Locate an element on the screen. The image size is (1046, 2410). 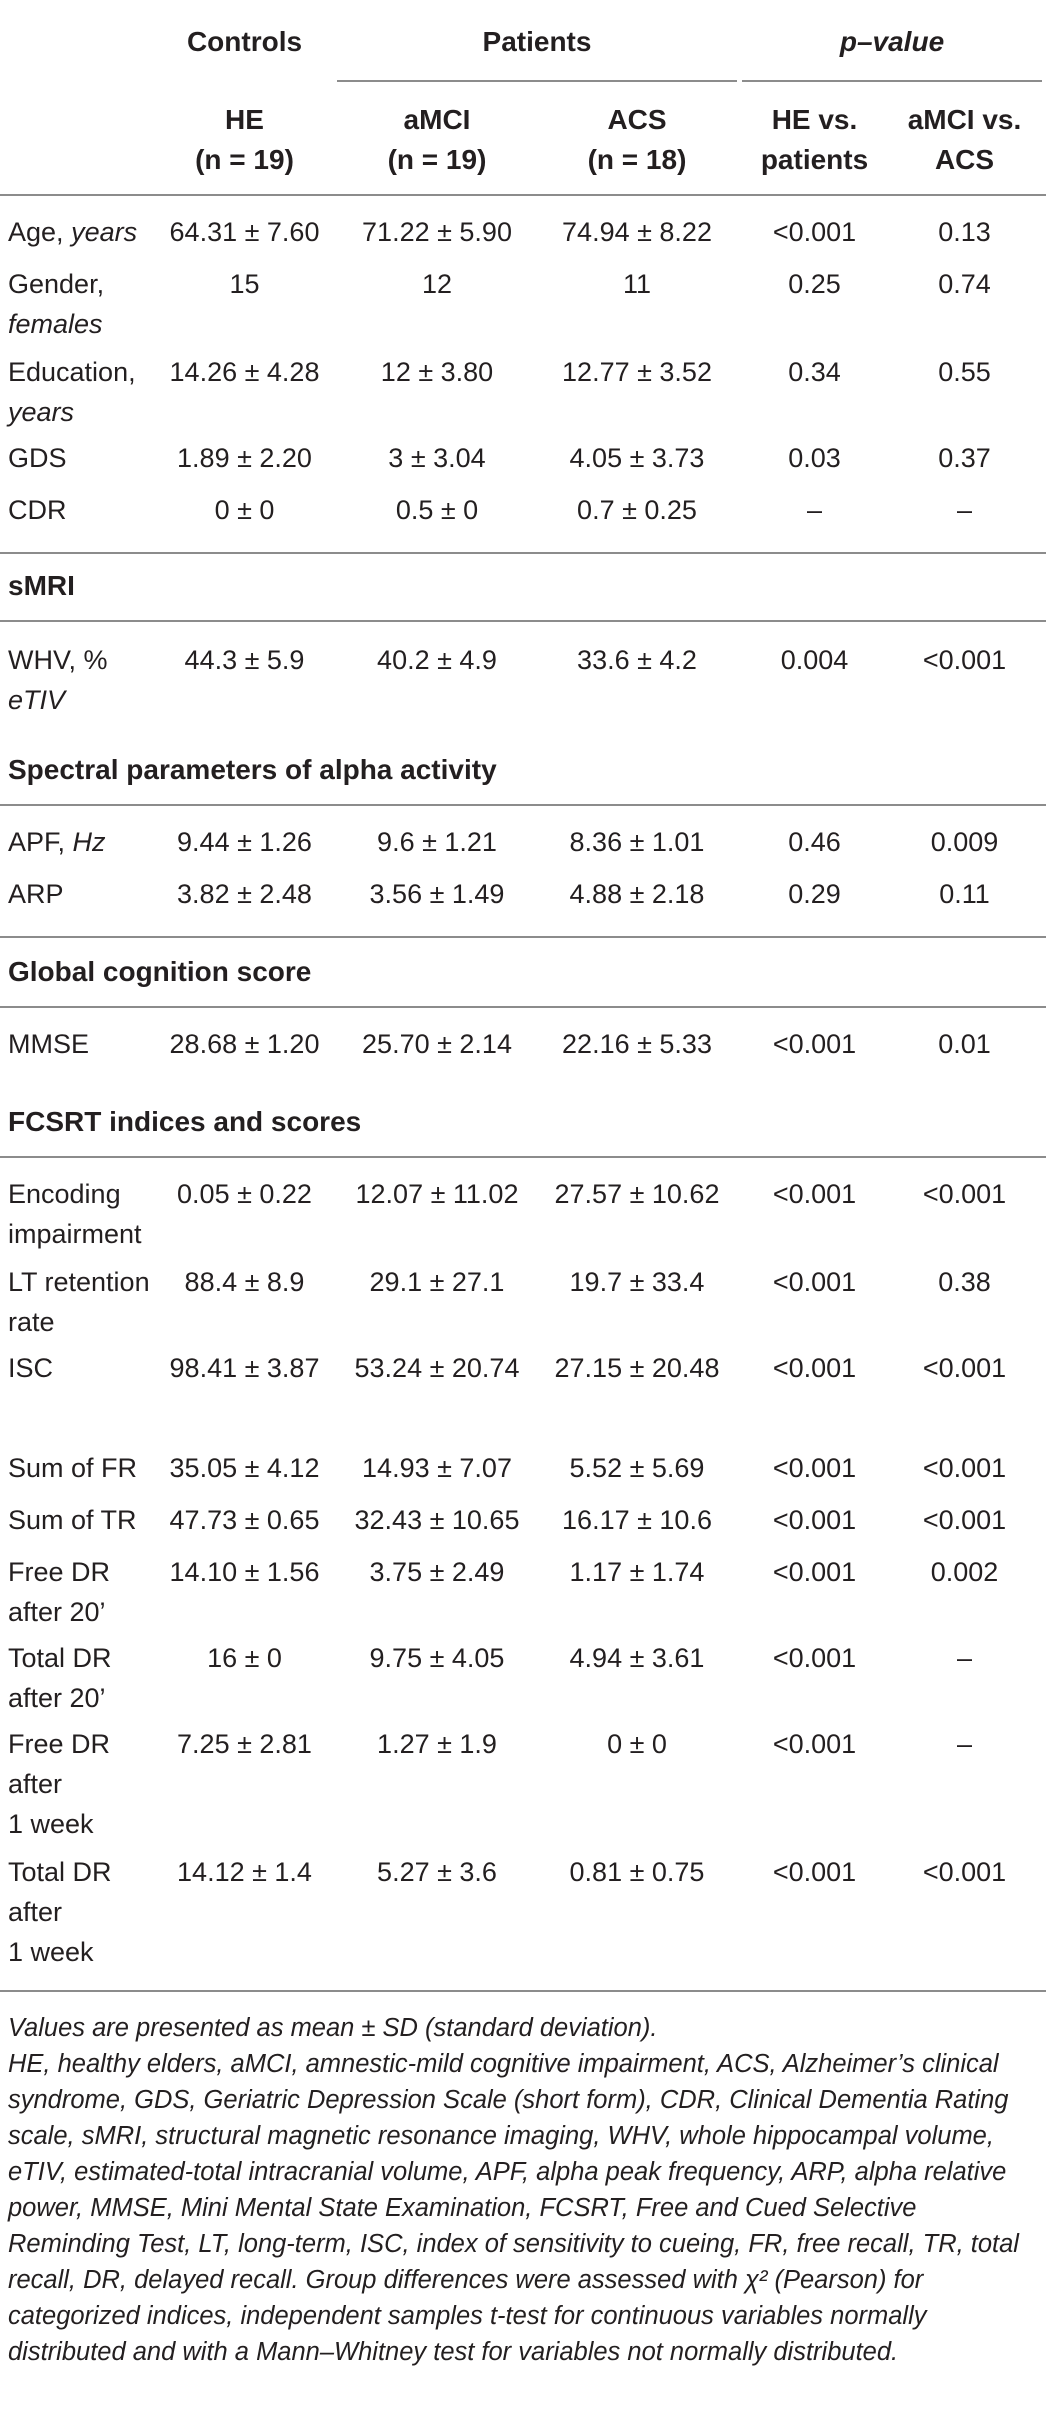
cell-p2: 0.38 is located at coordinates (964, 1282).